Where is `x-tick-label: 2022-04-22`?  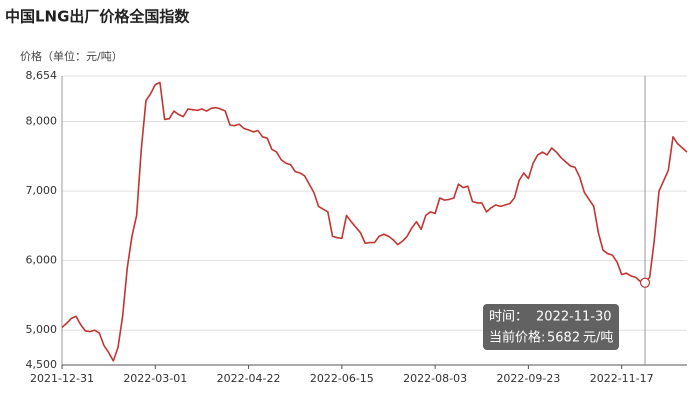
x-tick-label: 2022-04-22 is located at coordinates (249, 378).